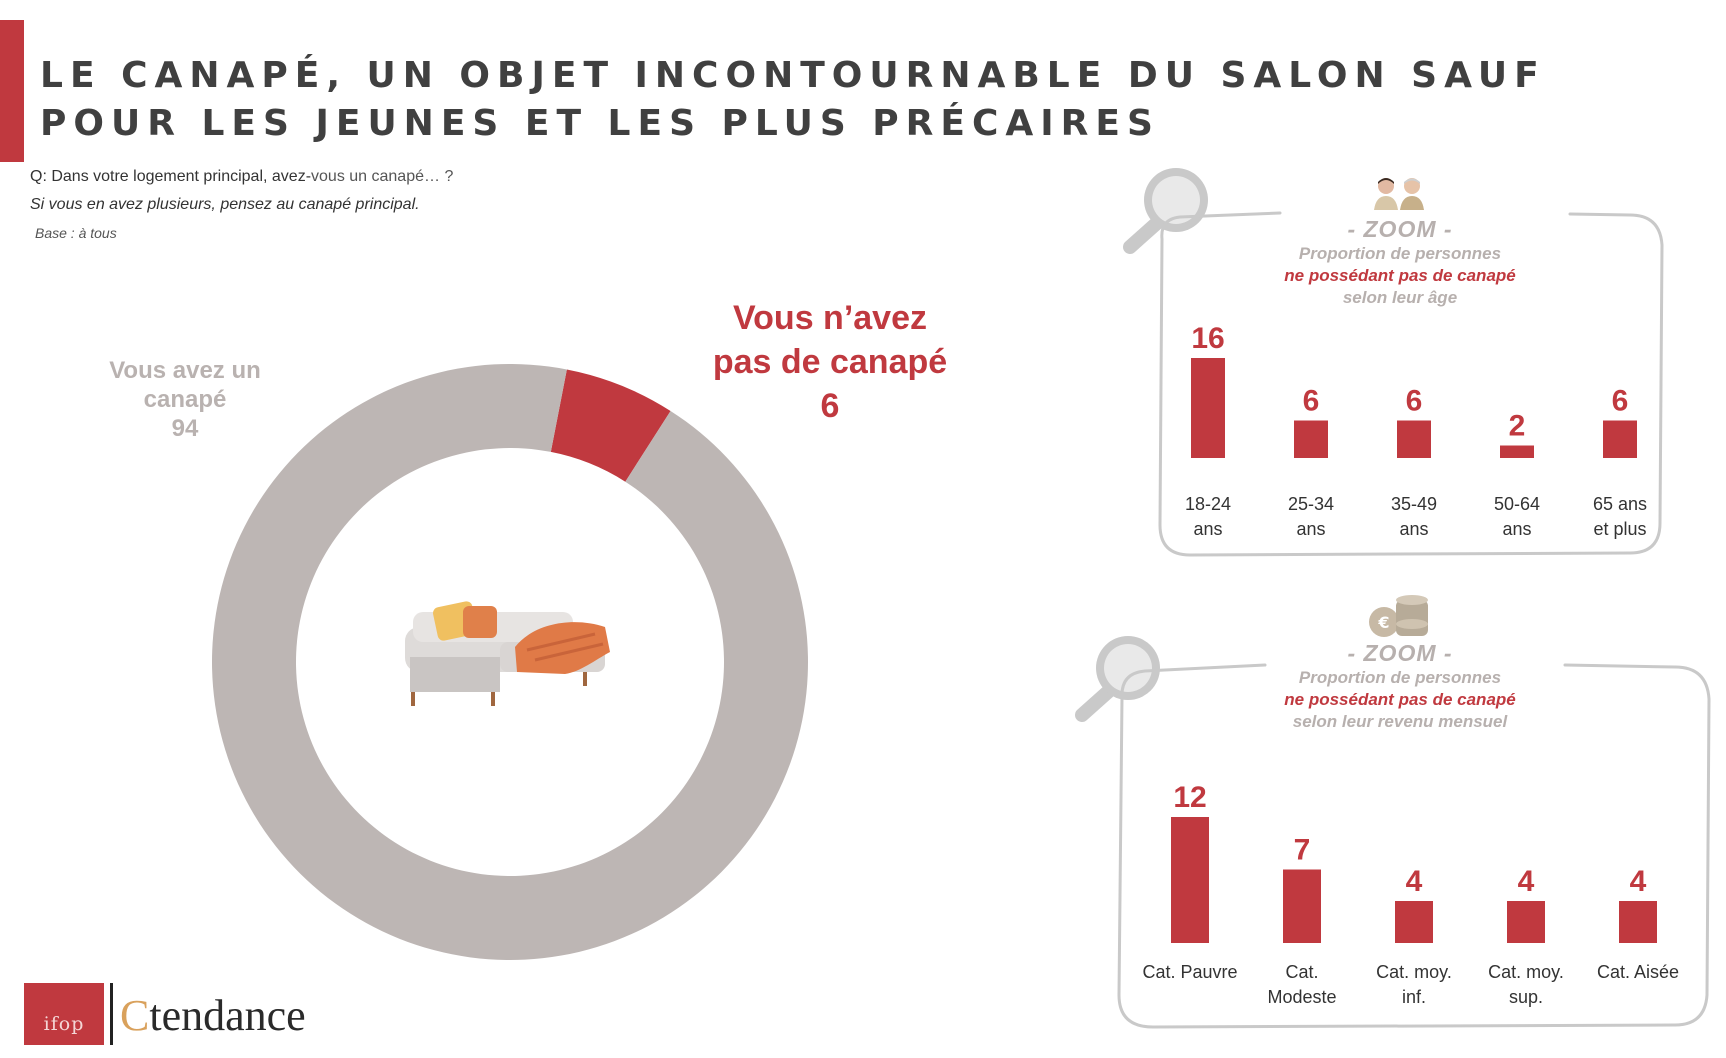 This screenshot has width=1726, height=1058. What do you see at coordinates (1414, 504) in the screenshot?
I see `bar-category-label: 35-49` at bounding box center [1414, 504].